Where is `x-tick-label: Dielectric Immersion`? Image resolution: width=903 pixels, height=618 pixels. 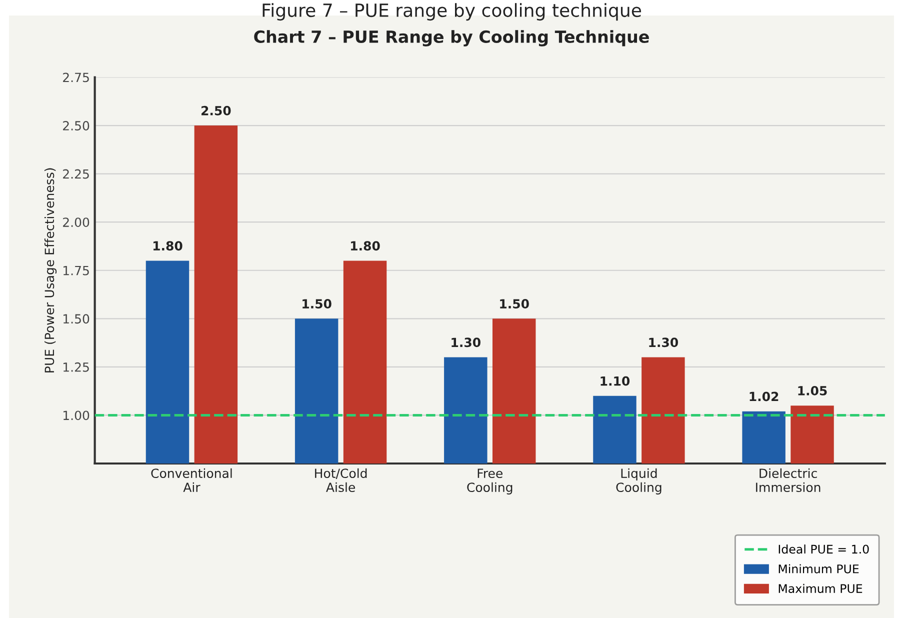 x-tick-label: Dielectric Immersion is located at coordinates (788, 480).